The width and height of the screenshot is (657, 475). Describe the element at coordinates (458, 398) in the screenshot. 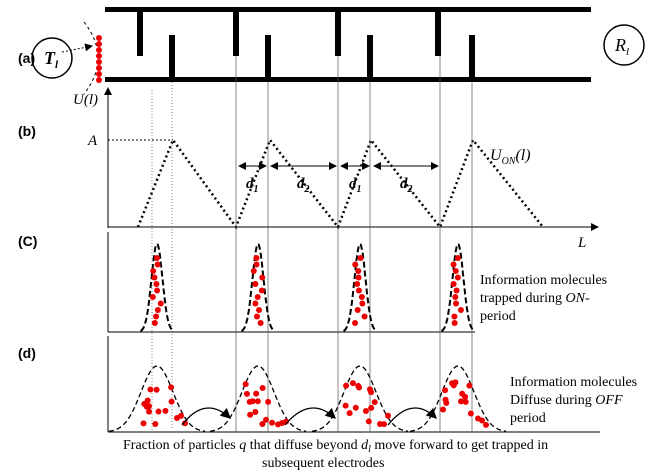

I see `diffused-curve` at that location.